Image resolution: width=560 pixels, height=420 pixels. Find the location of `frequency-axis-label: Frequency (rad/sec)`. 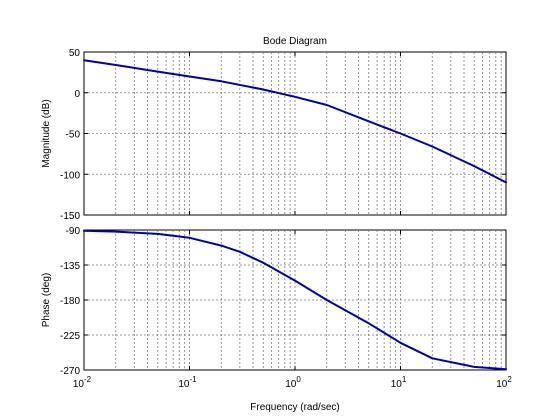

frequency-axis-label: Frequency (rad/sec) is located at coordinates (294, 407).